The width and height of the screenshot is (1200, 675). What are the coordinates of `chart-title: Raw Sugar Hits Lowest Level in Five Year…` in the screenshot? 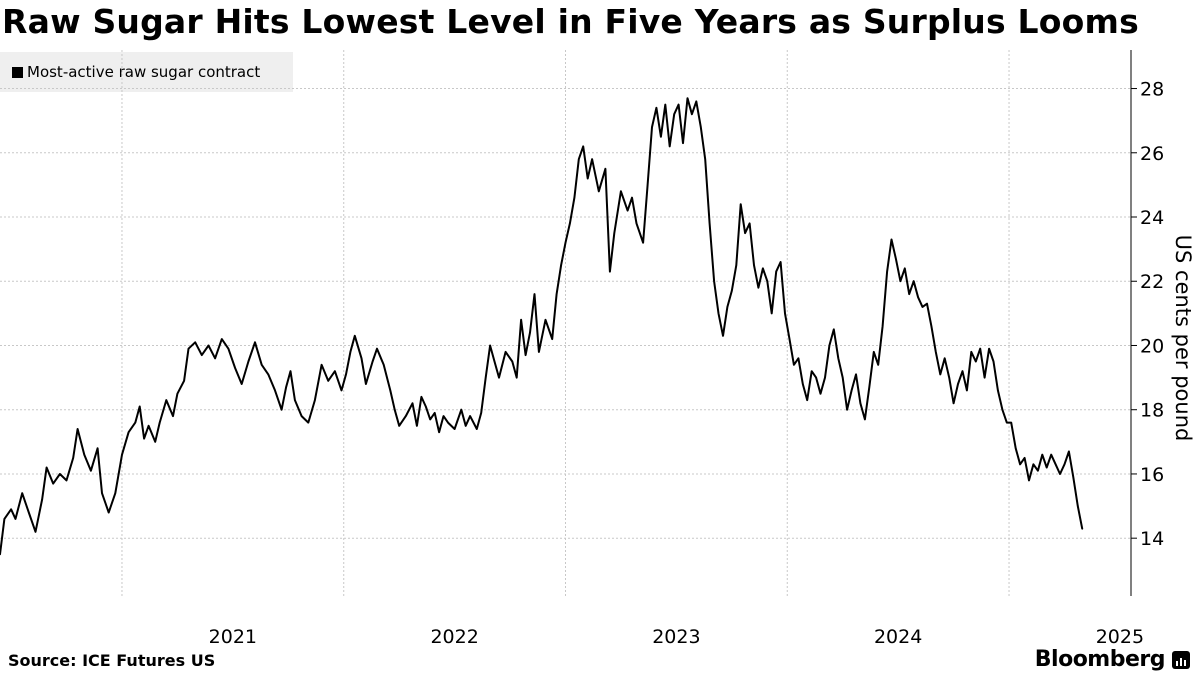 It's located at (570, 21).